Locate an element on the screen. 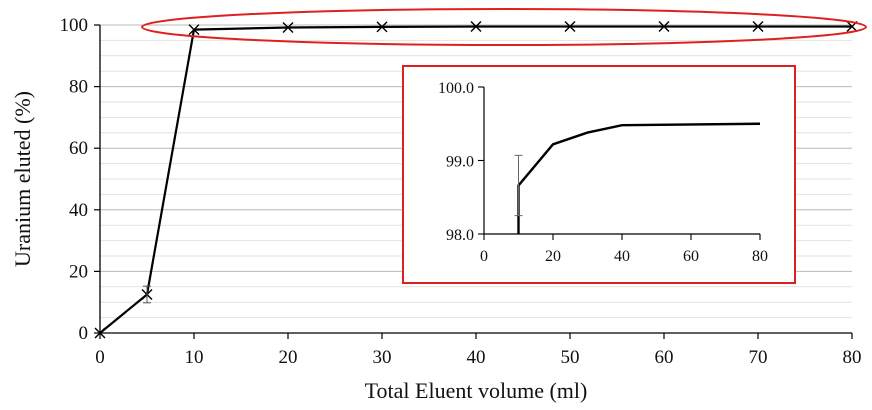  inset-axes is located at coordinates (619, 163).